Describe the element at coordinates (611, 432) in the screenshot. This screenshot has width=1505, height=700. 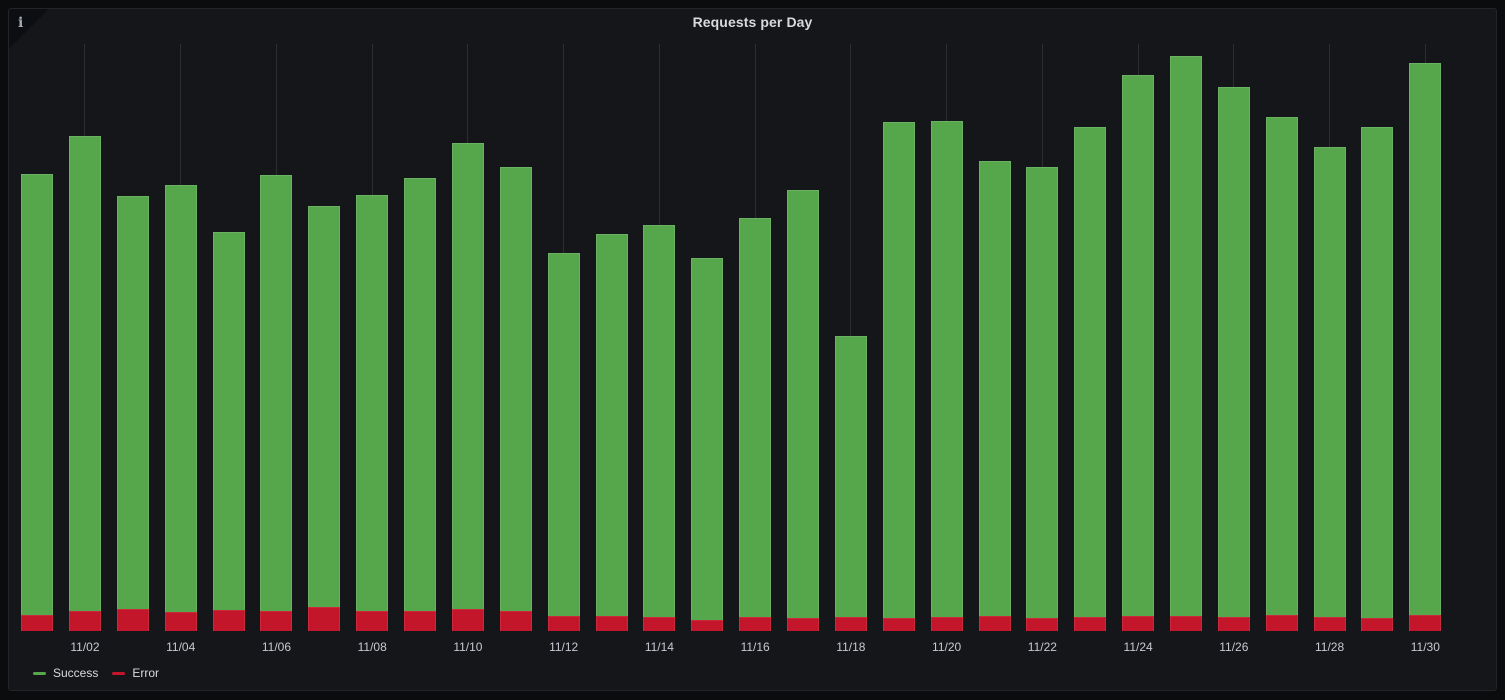
I see `bar-11/13` at that location.